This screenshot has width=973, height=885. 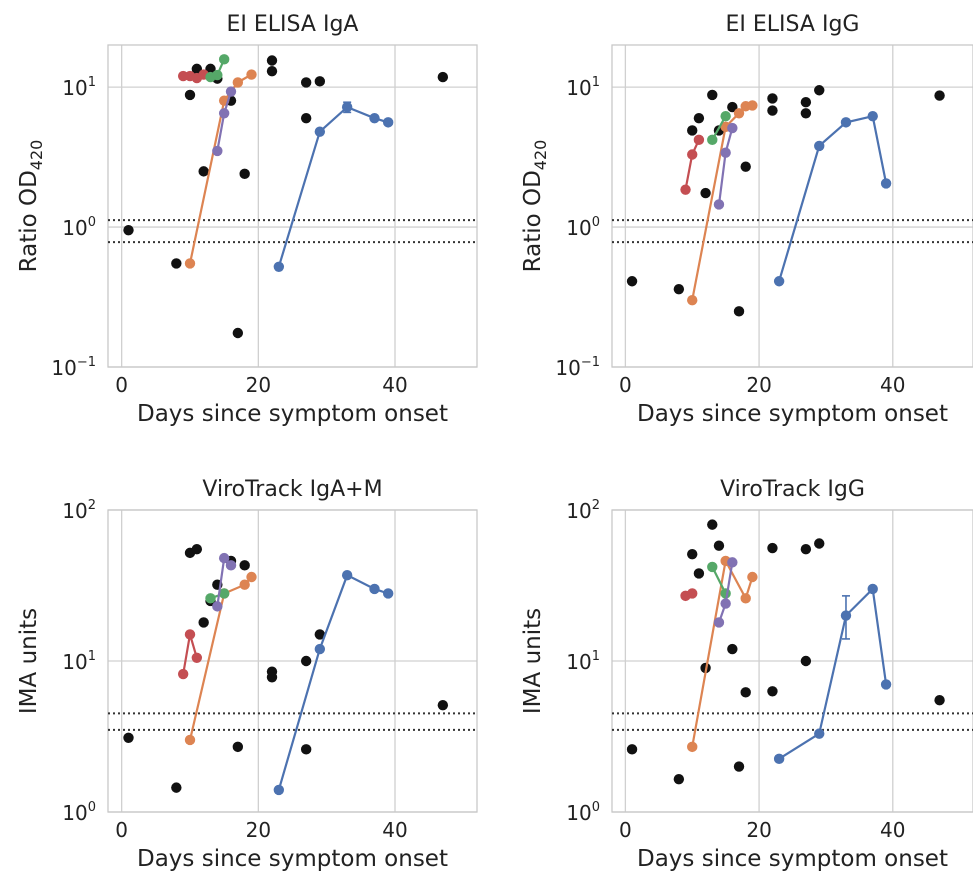 What do you see at coordinates (292, 489) in the screenshot?
I see `chart-title: ViroTrack IgA+M` at bounding box center [292, 489].